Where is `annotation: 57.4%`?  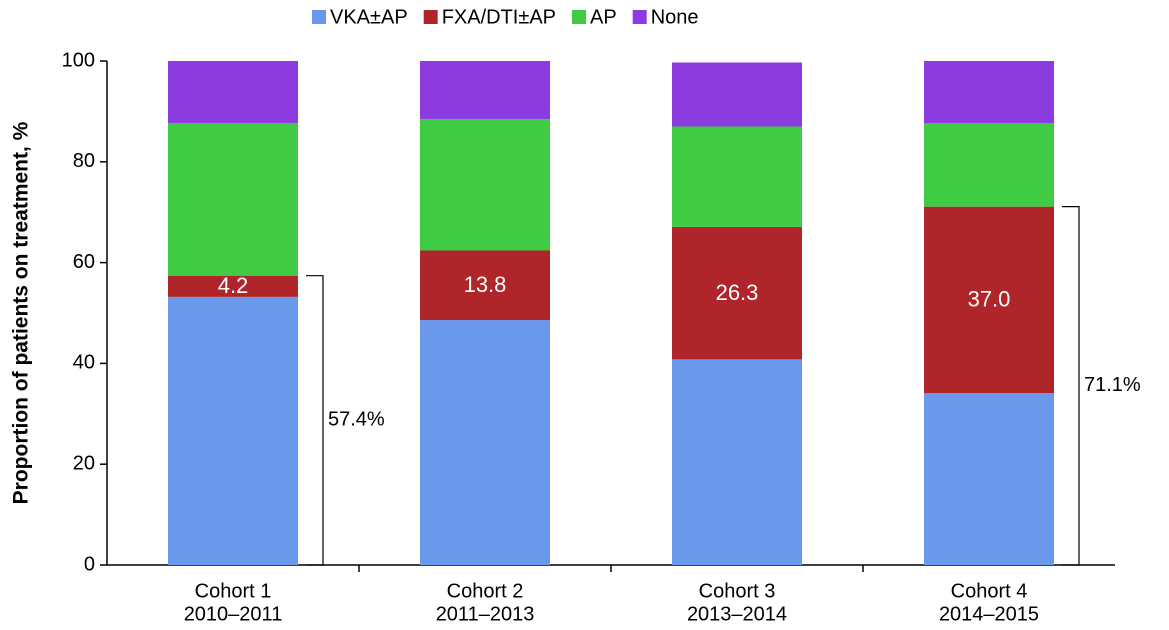
annotation: 57.4% is located at coordinates (356, 420).